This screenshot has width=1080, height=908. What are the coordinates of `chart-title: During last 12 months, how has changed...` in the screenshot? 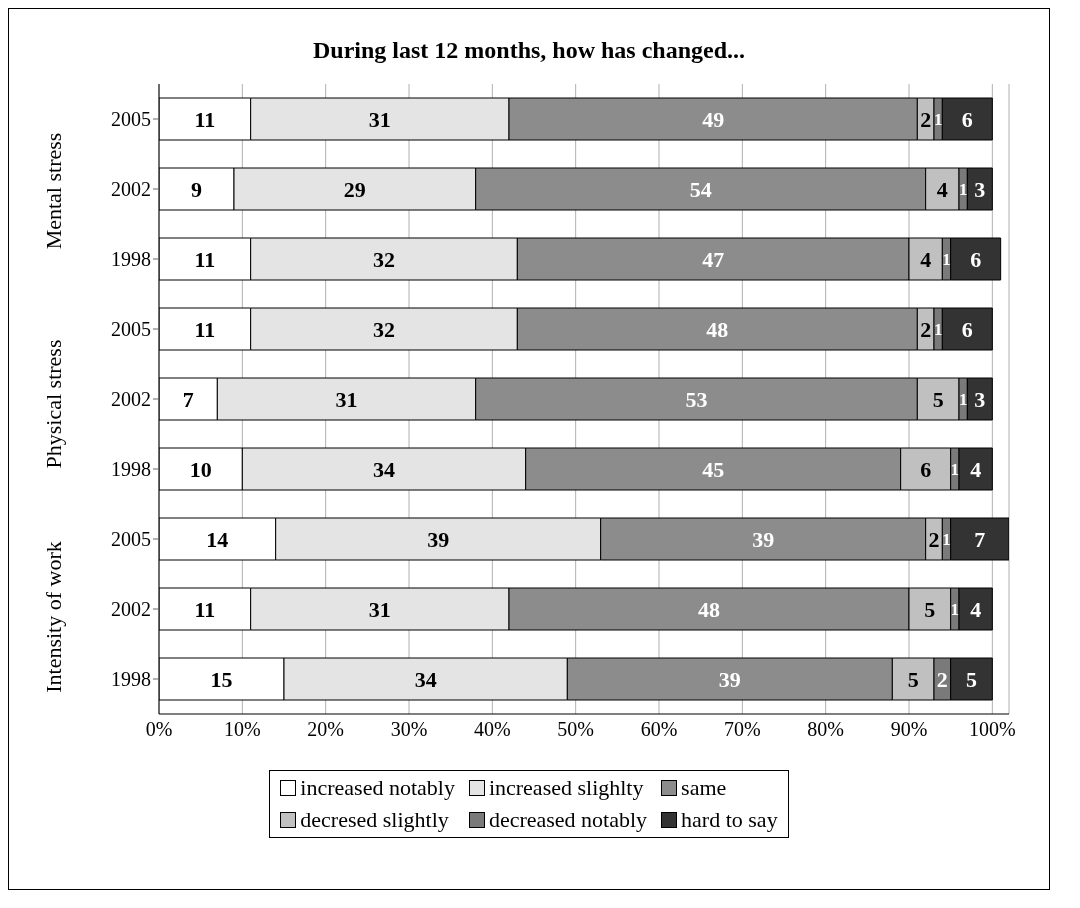 It's located at (529, 50).